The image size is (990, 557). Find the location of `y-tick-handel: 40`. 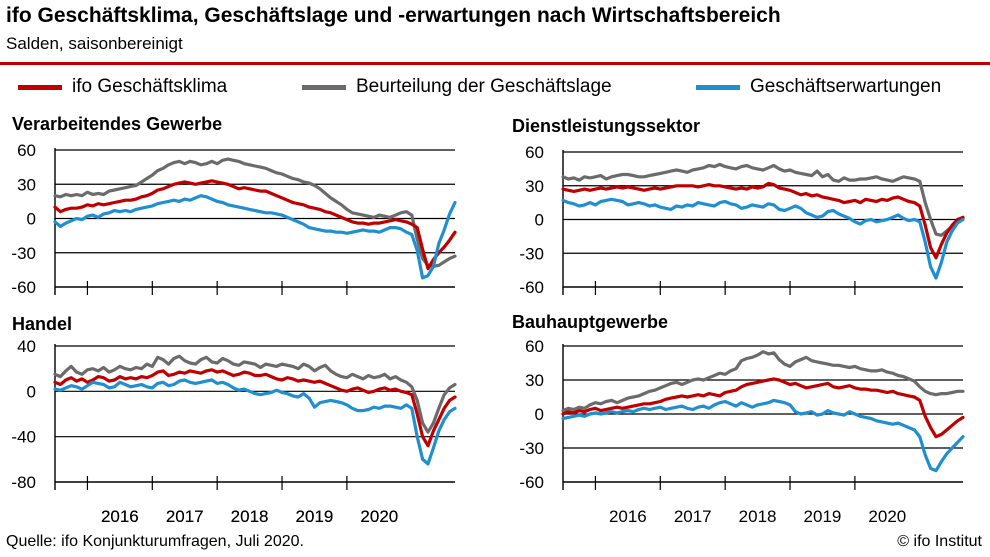

y-tick-handel: 40 is located at coordinates (26, 346).